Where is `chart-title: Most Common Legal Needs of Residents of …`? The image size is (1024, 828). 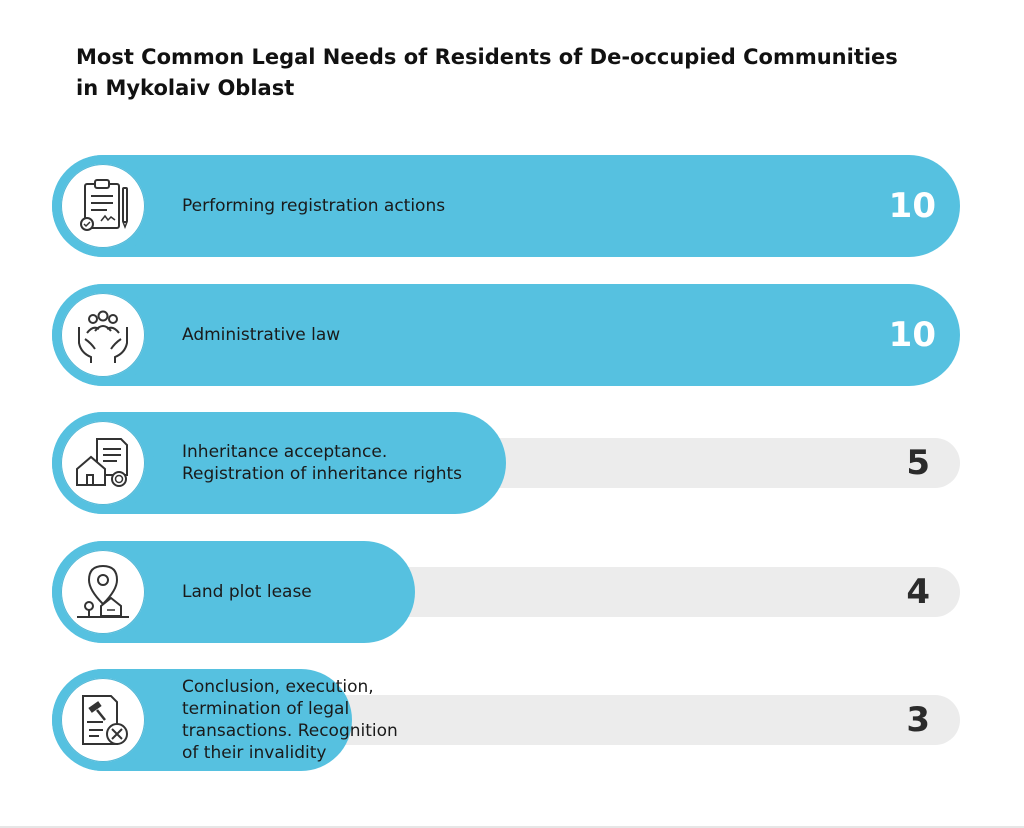
chart-title: Most Common Legal Needs of Residents of … is located at coordinates (526, 73).